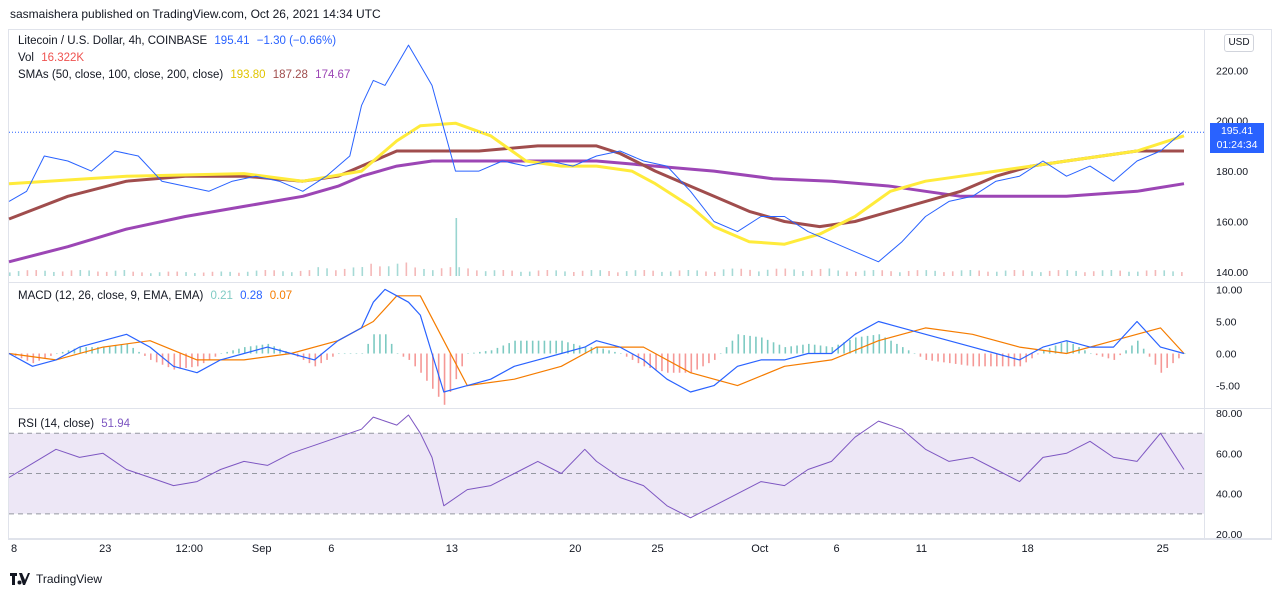 This screenshot has width=1280, height=598. What do you see at coordinates (56, 579) in the screenshot?
I see `footer-brand: TradingView` at bounding box center [56, 579].